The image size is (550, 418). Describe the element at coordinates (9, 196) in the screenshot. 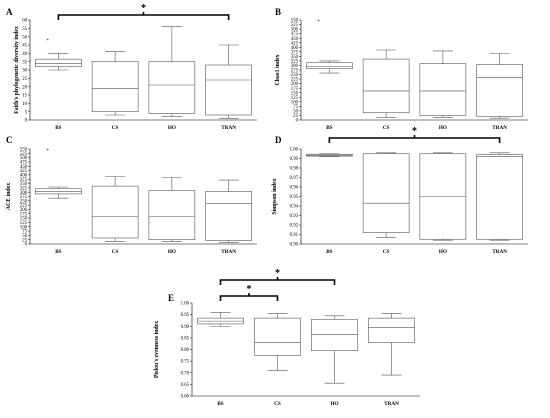

I see `panel-c-y-axis-title: ACE index` at that location.